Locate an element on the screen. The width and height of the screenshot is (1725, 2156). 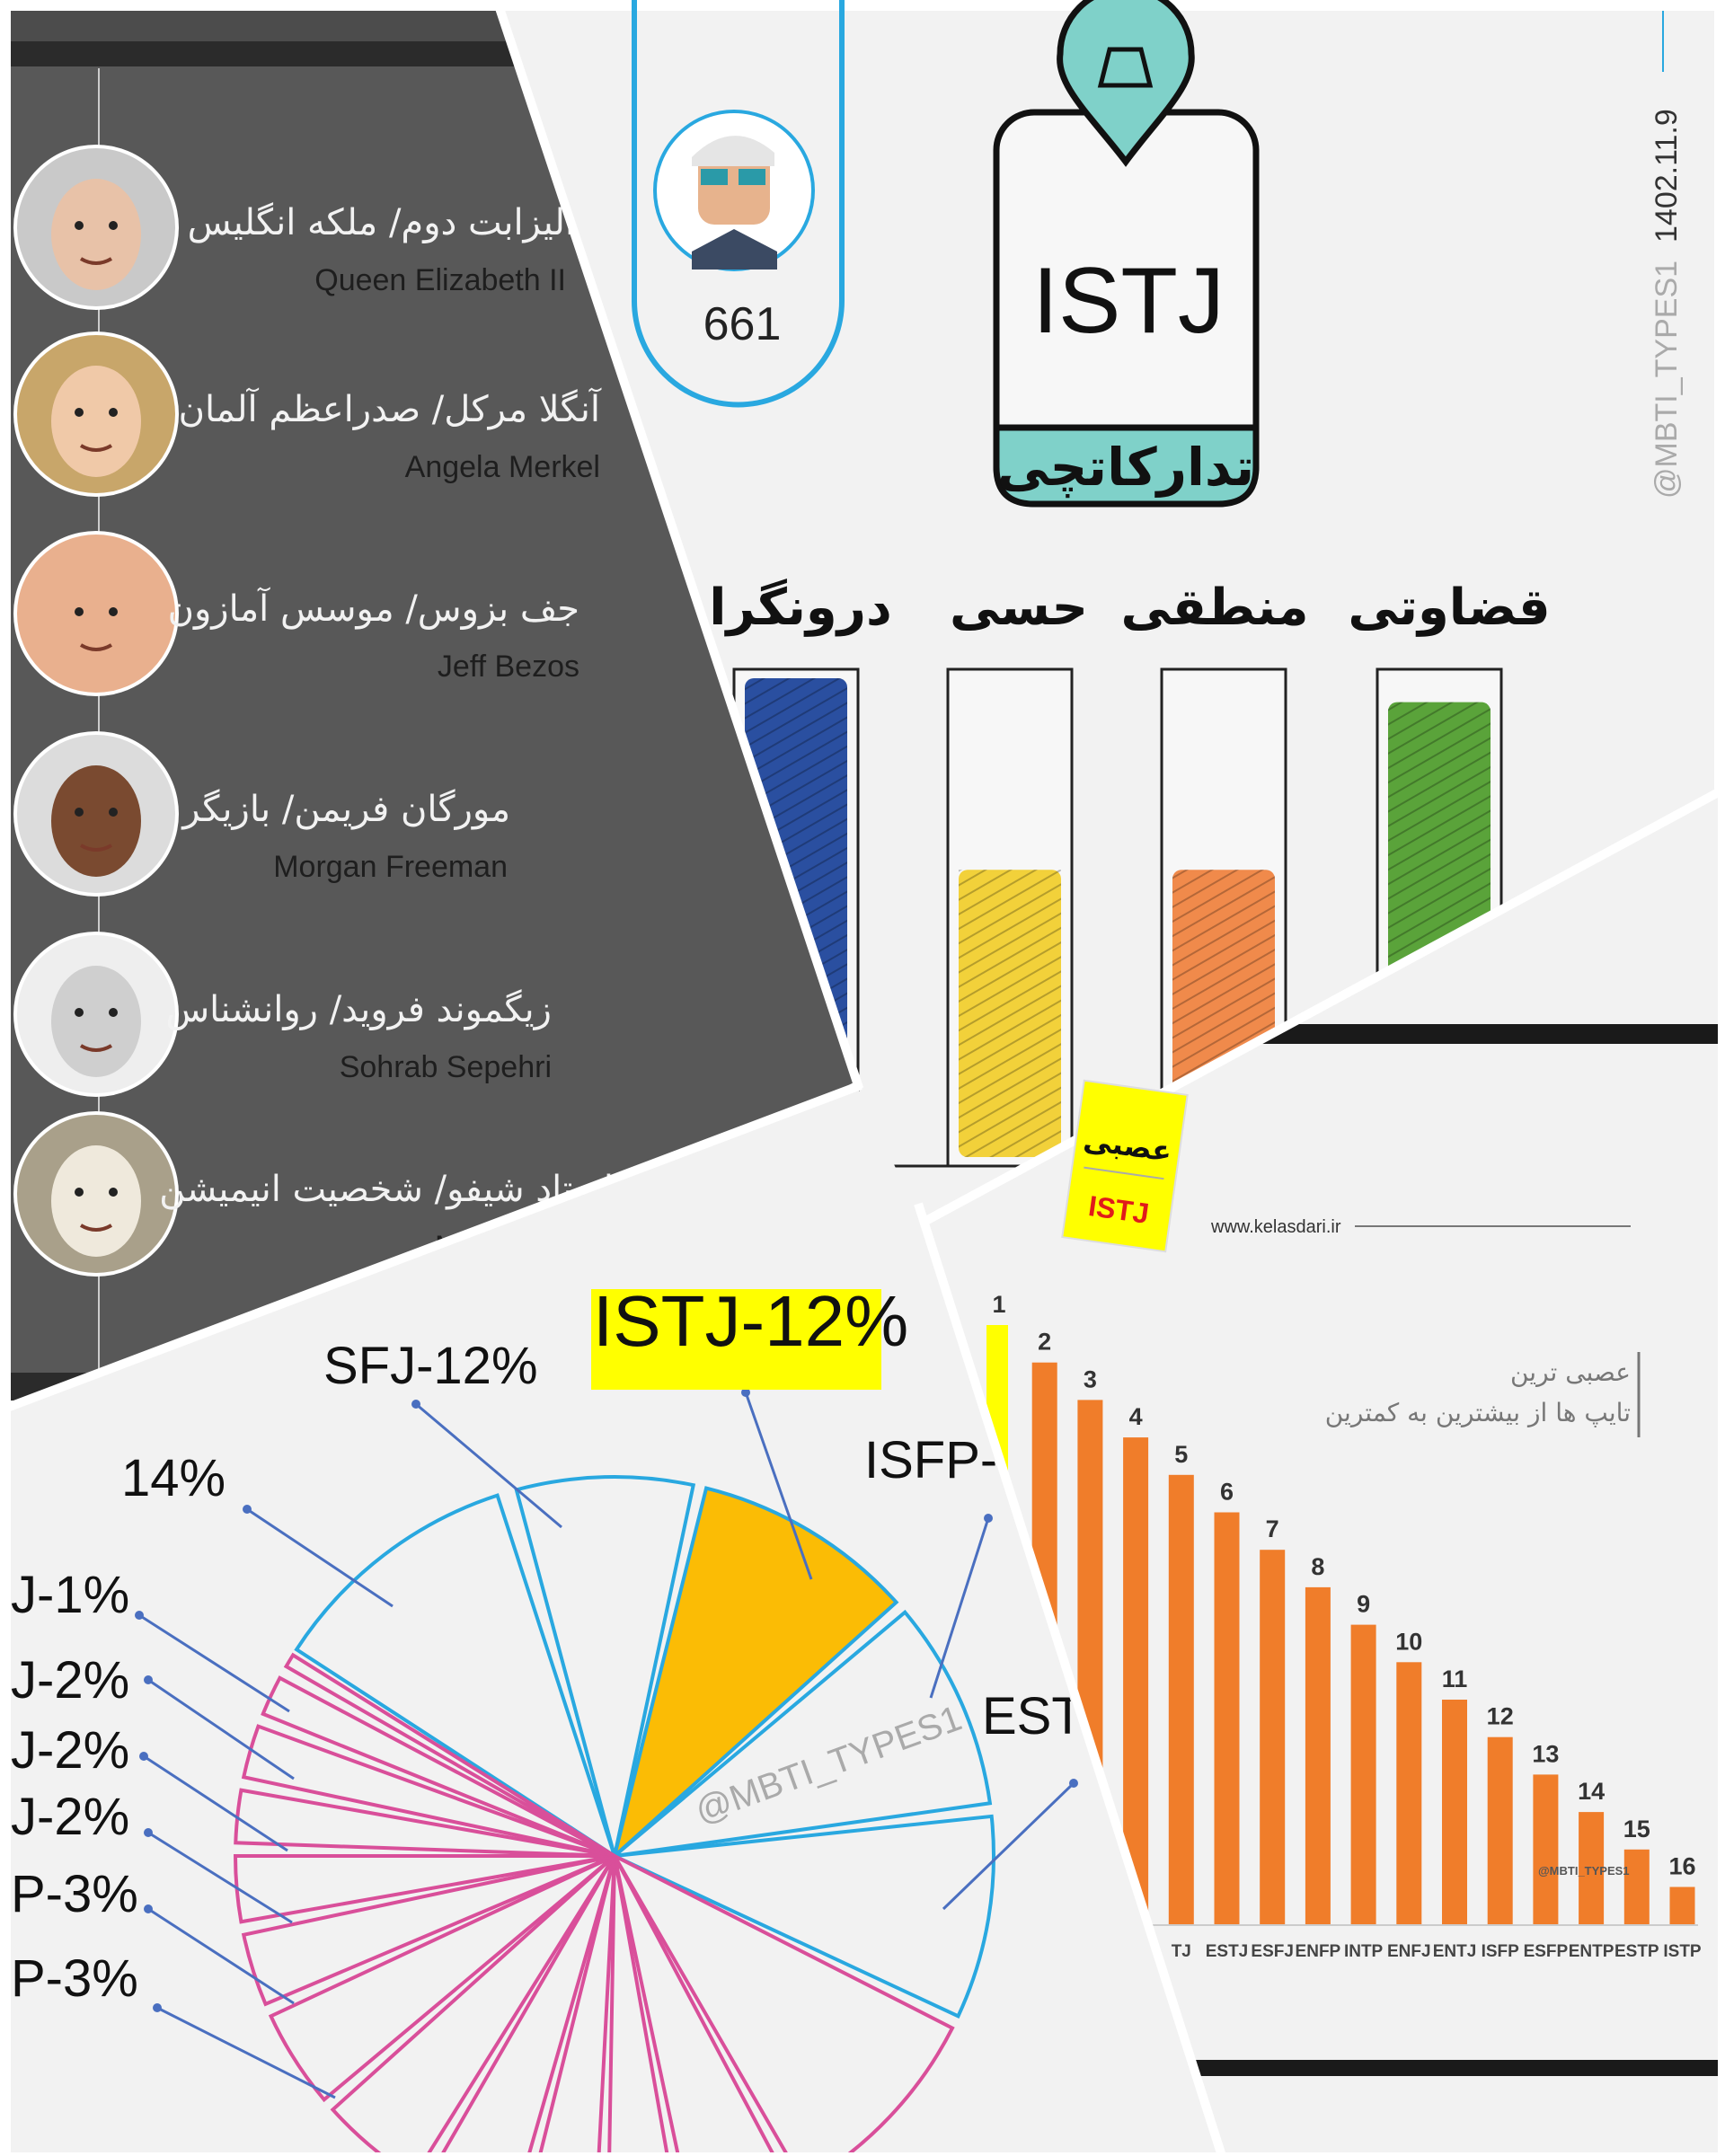
person-item: آنگلا مرکل/ صدراعظم آلمان Angela Merkel is located at coordinates (307, 414).